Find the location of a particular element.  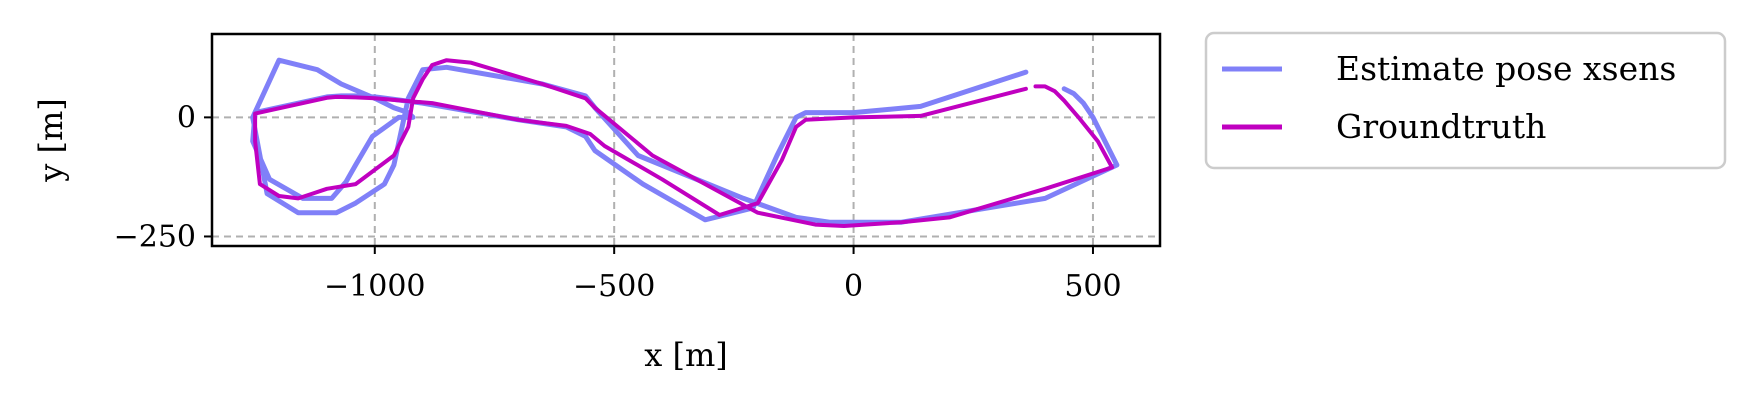

legend-box is located at coordinates (1465, 100).